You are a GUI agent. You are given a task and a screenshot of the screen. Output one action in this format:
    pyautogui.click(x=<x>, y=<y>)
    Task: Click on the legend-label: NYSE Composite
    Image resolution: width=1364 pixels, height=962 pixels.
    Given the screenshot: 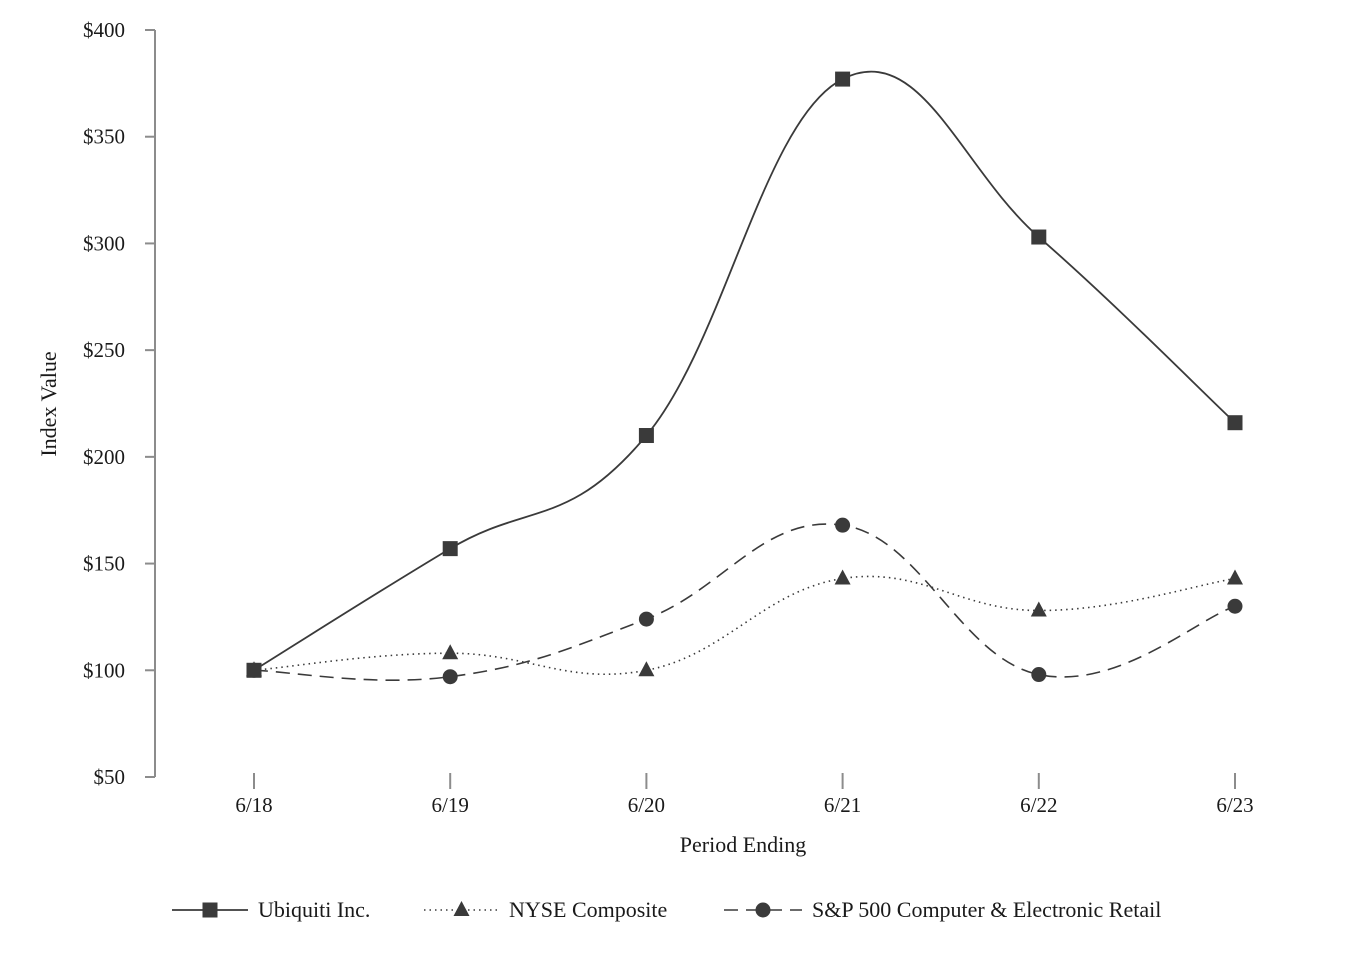 What is the action you would take?
    pyautogui.click(x=588, y=909)
    